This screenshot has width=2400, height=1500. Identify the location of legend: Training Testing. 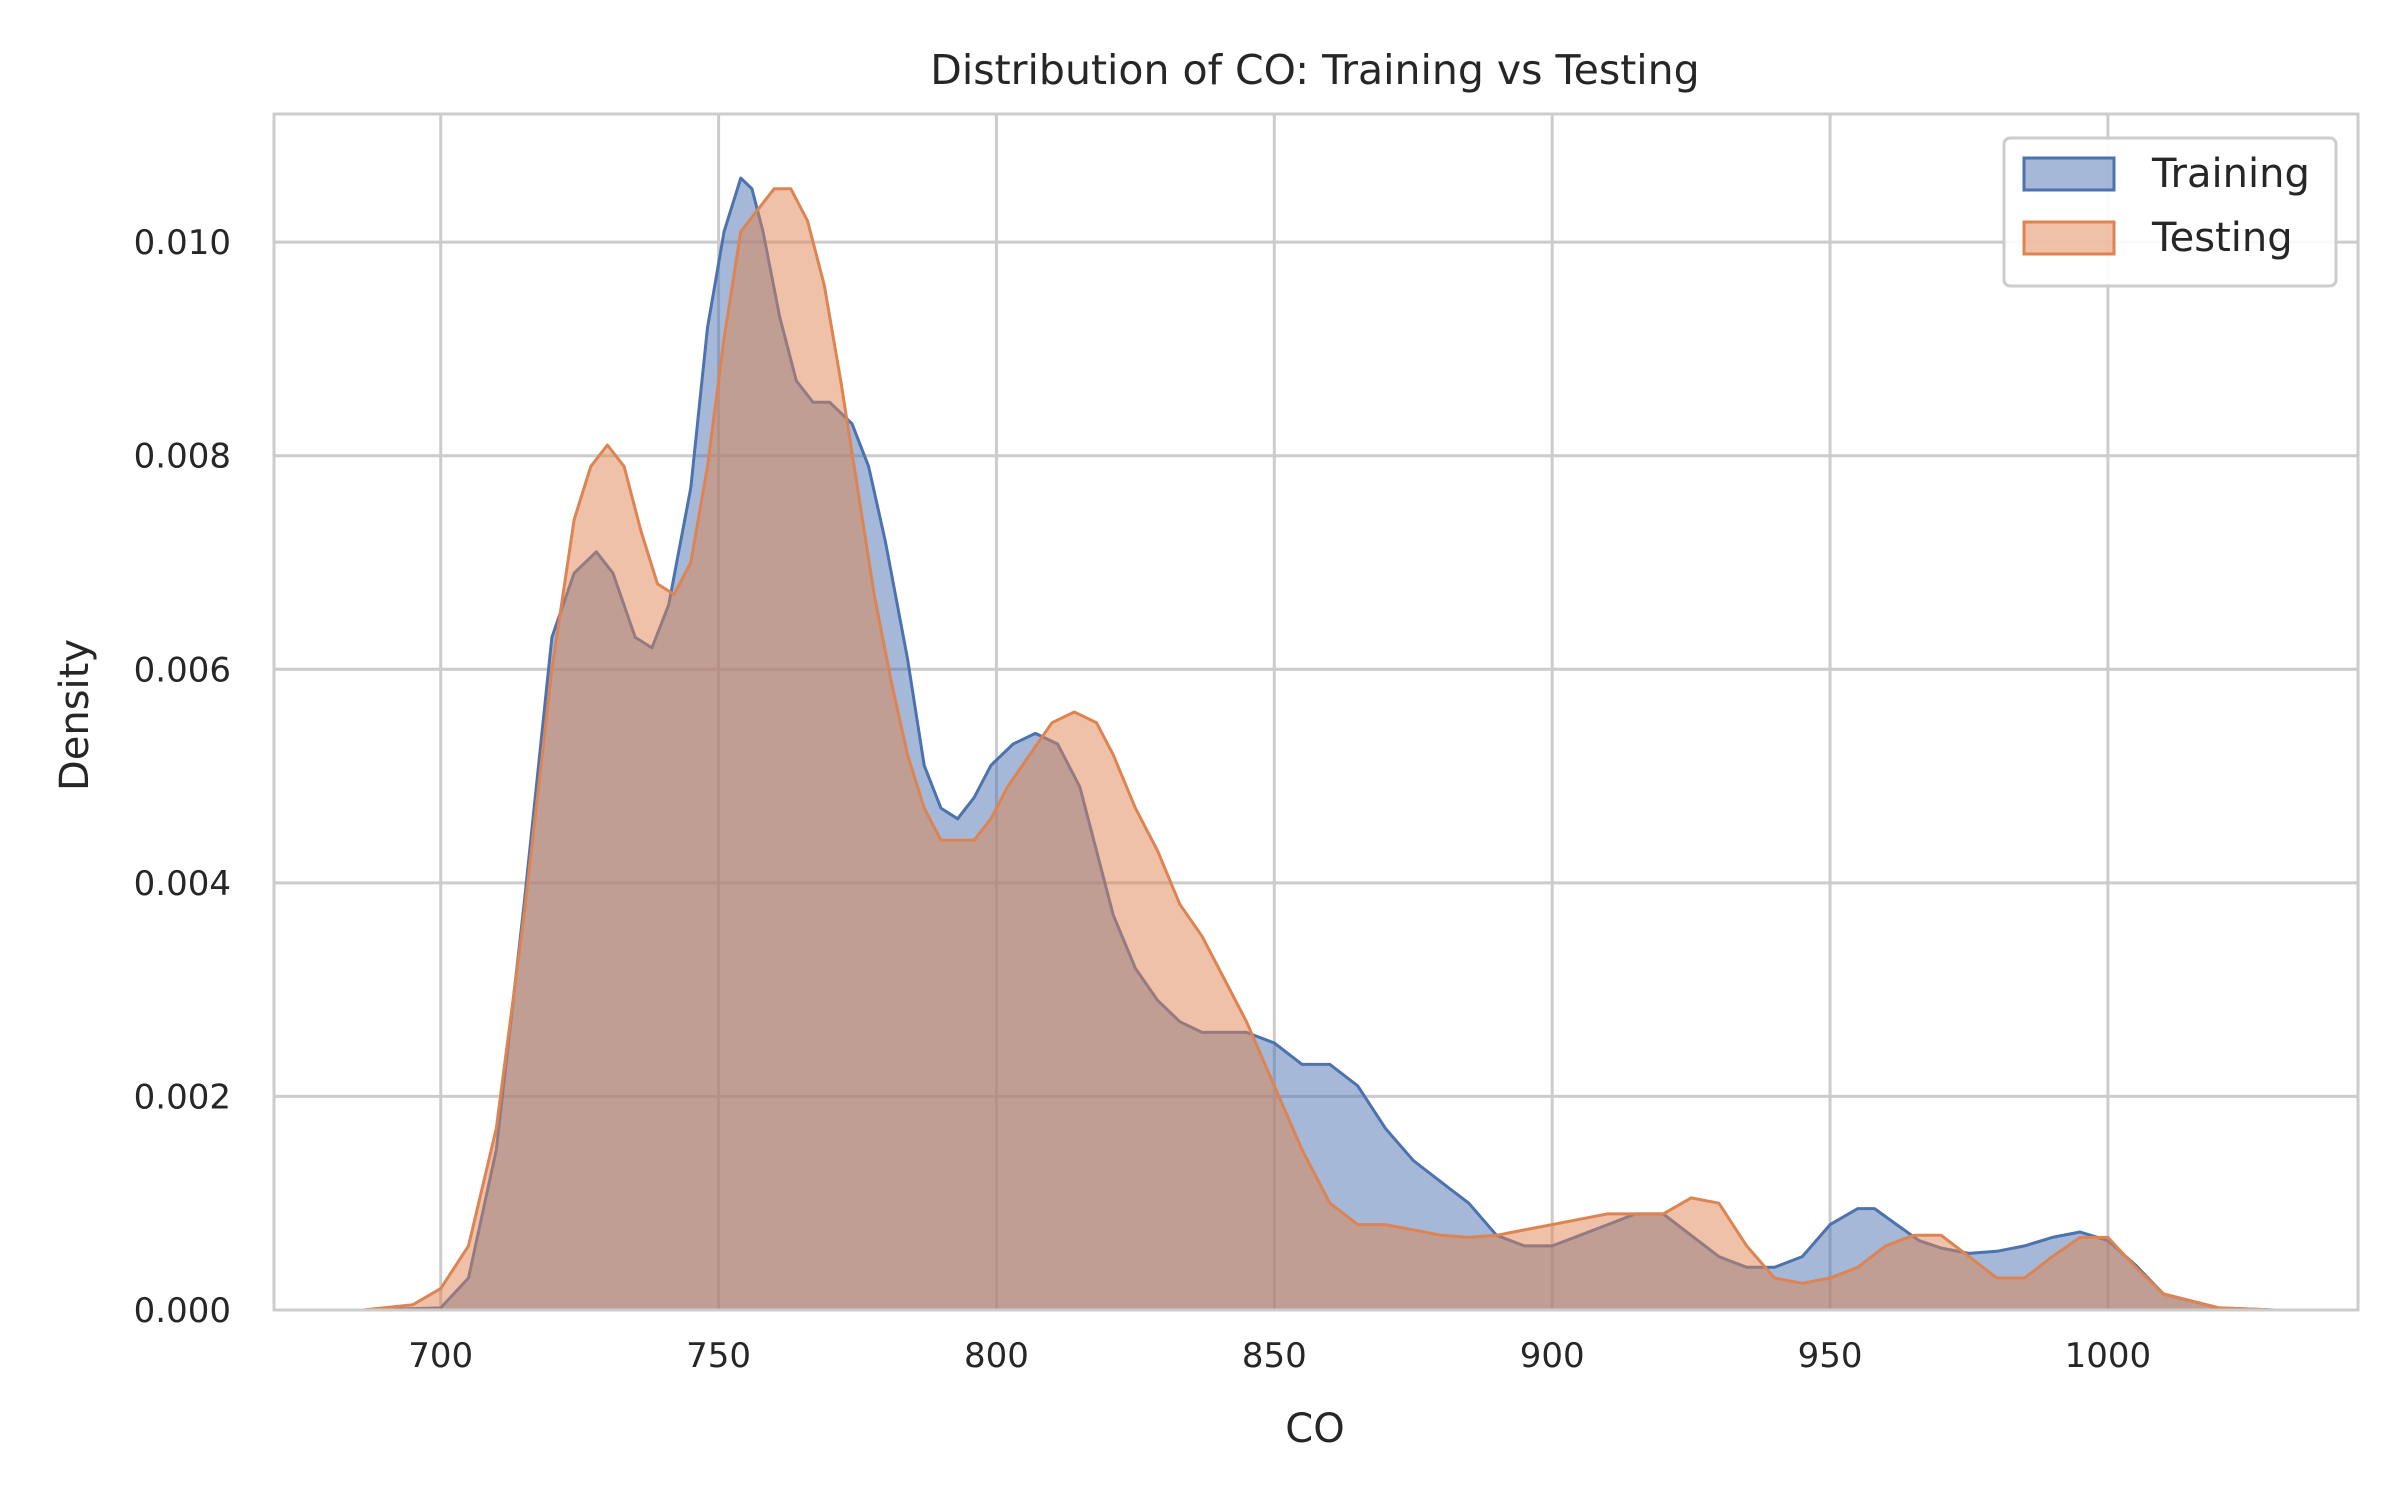
(2170, 212).